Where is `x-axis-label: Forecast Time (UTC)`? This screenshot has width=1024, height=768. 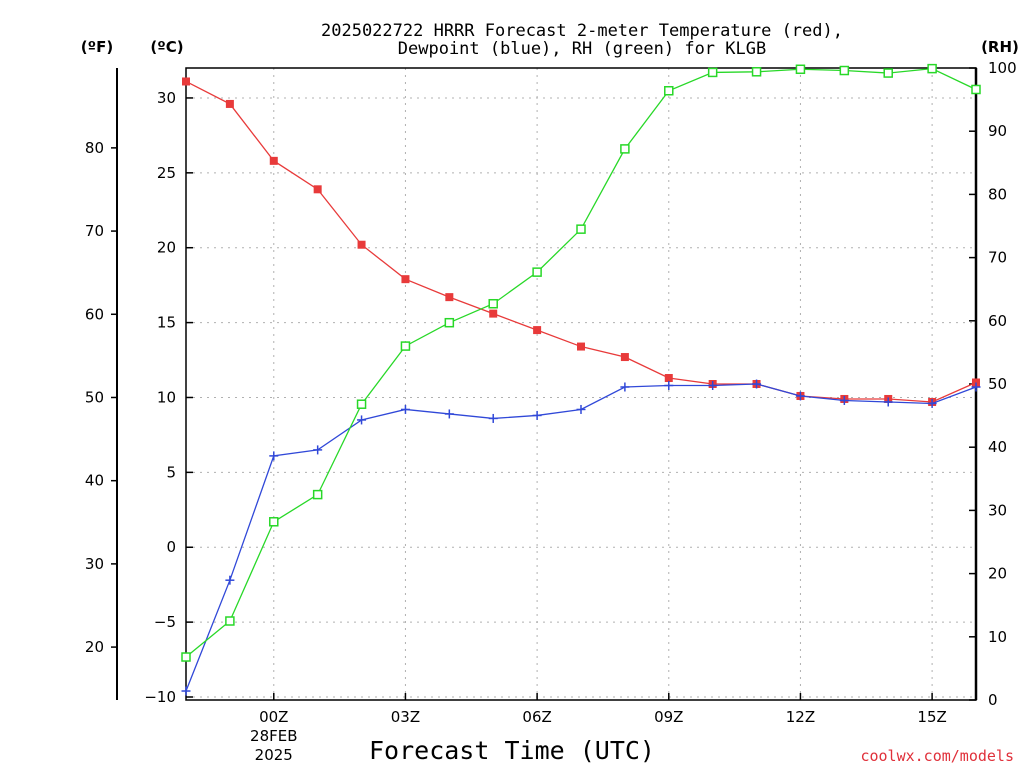
x-axis-label: Forecast Time (UTC) is located at coordinates (512, 750).